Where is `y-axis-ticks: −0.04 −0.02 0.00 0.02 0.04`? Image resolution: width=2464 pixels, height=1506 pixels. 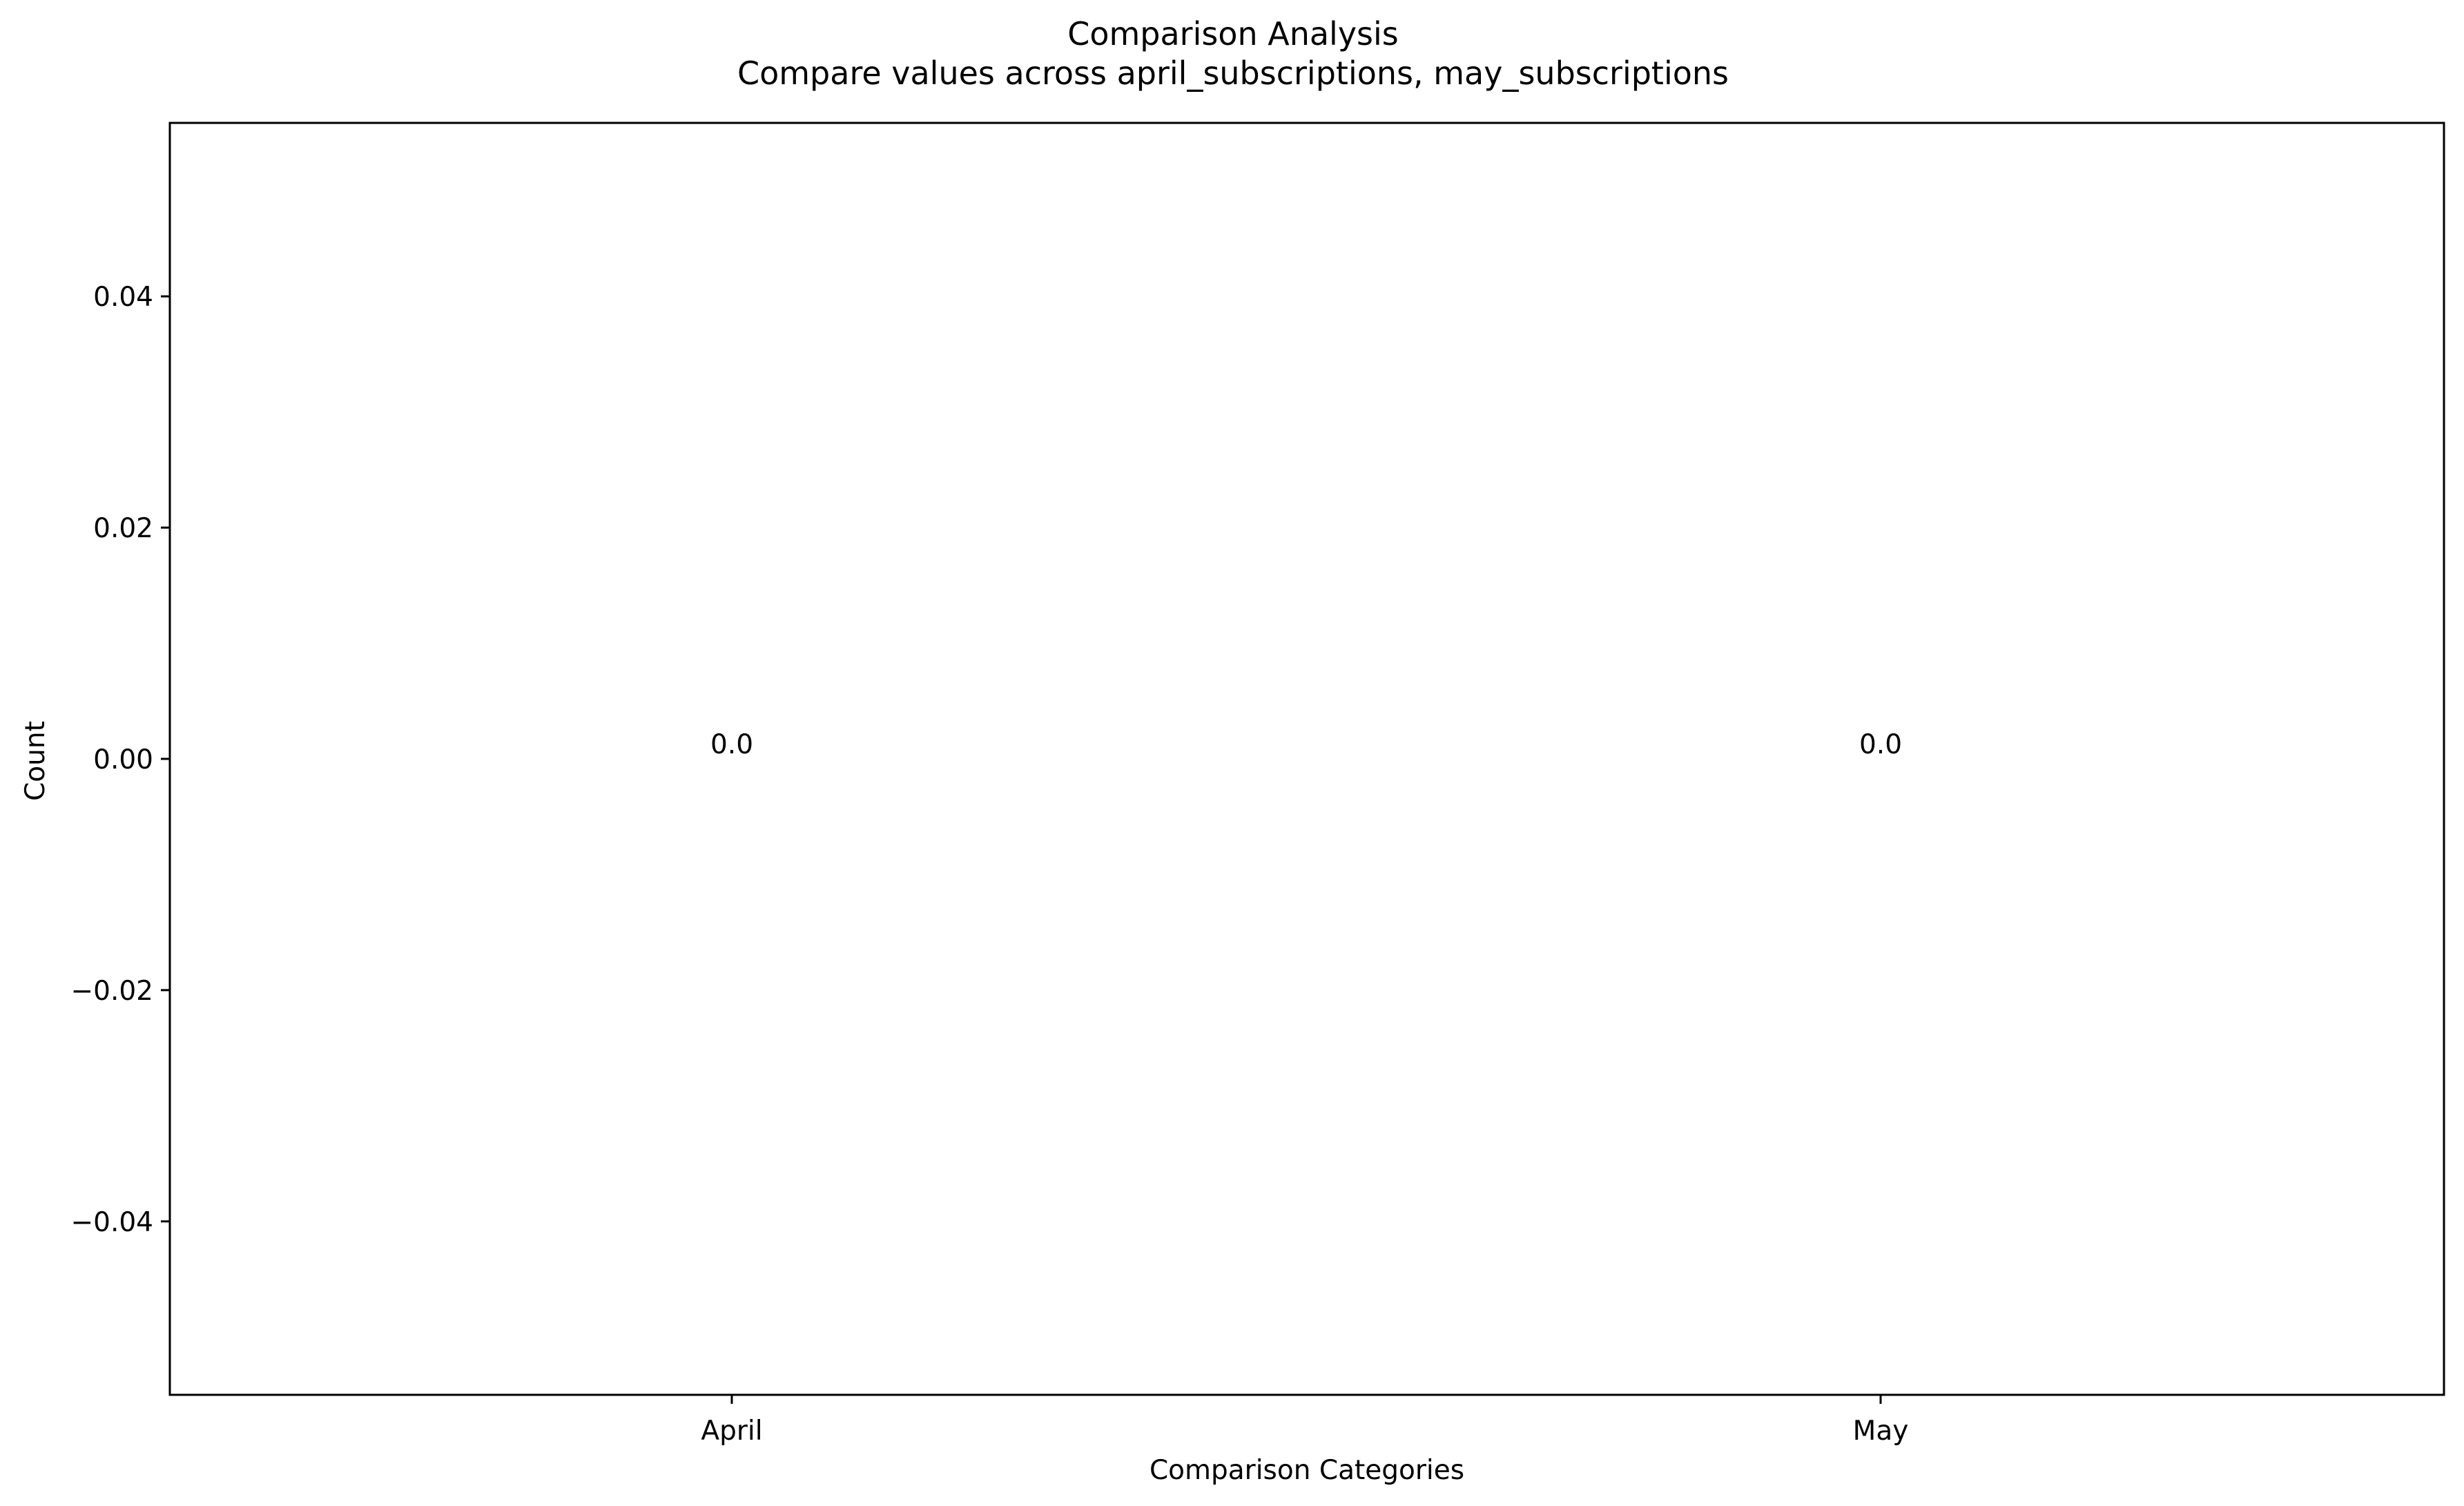 y-axis-ticks: −0.04 −0.02 0.00 0.02 0.04 is located at coordinates (120, 760).